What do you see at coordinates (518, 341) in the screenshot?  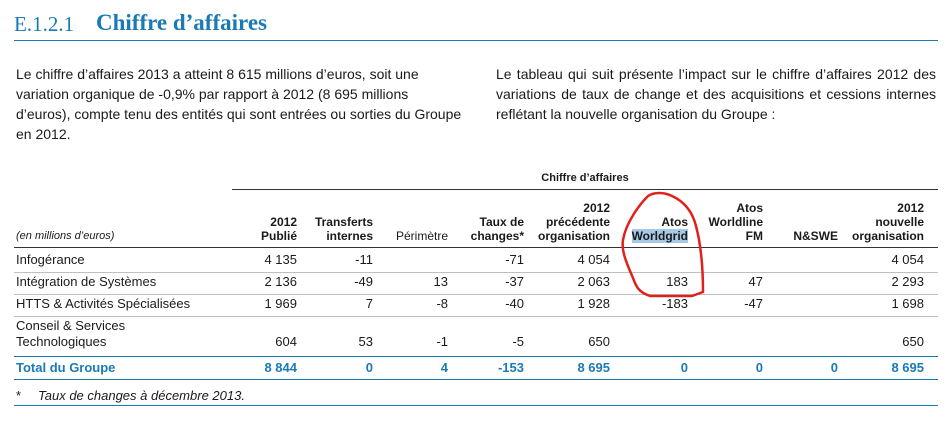 I see `table-cell: -5` at bounding box center [518, 341].